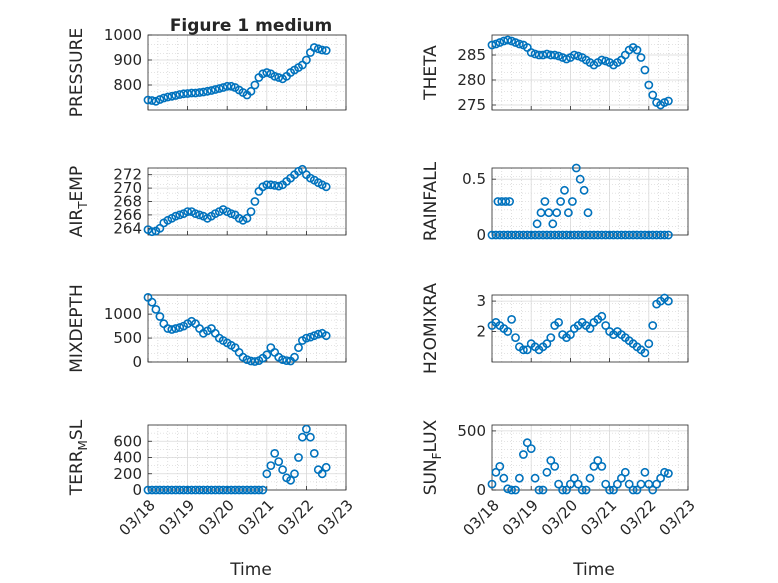 The height and width of the screenshot is (583, 778). Describe the element at coordinates (127, 215) in the screenshot. I see `y-tick-label: 266` at that location.